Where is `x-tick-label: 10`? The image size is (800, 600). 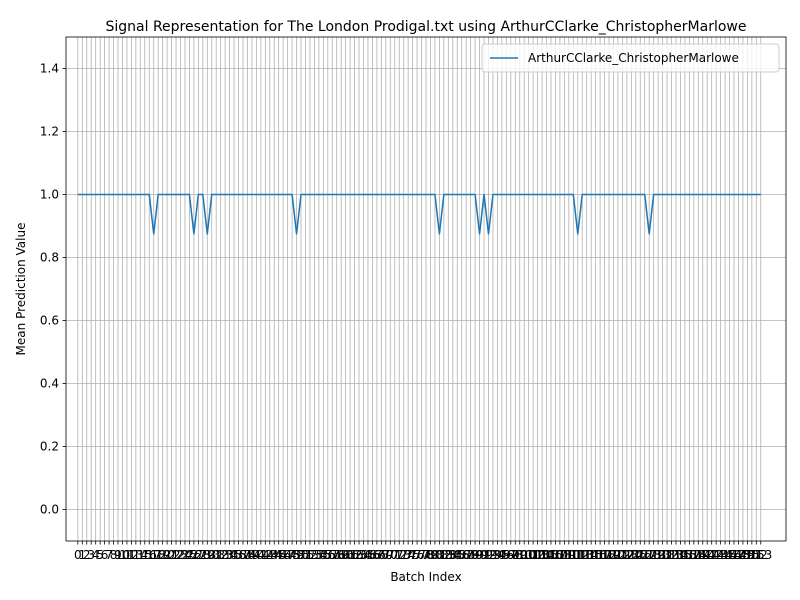
x-tick-label: 10 is located at coordinates (122, 555).